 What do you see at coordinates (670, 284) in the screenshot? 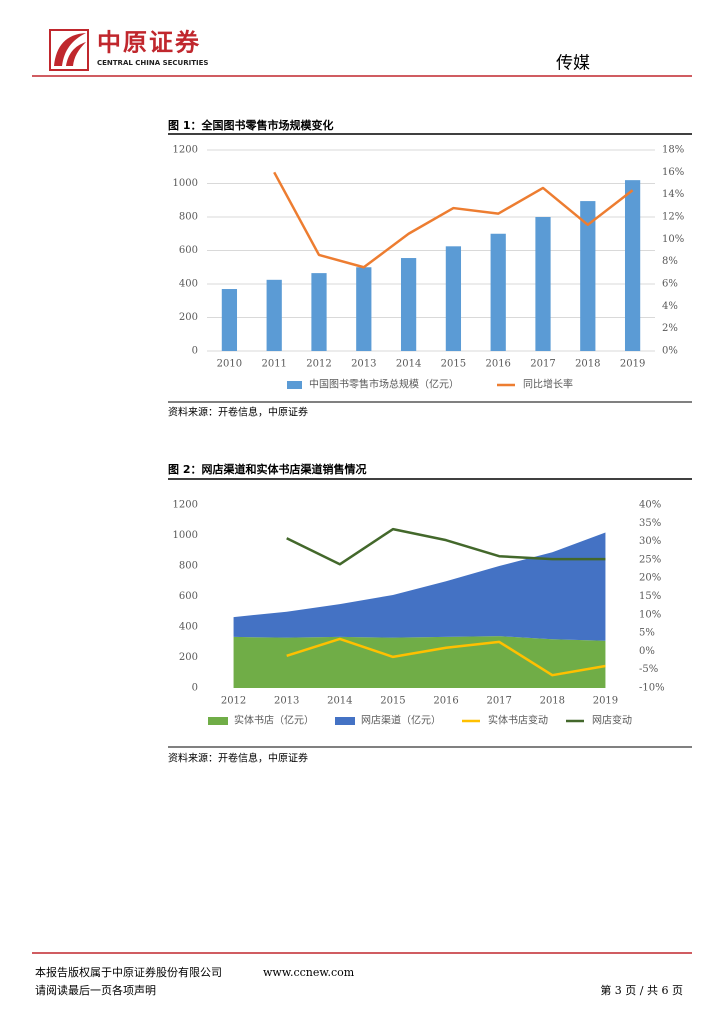
I see `y2-tick-label: 6%` at bounding box center [670, 284].